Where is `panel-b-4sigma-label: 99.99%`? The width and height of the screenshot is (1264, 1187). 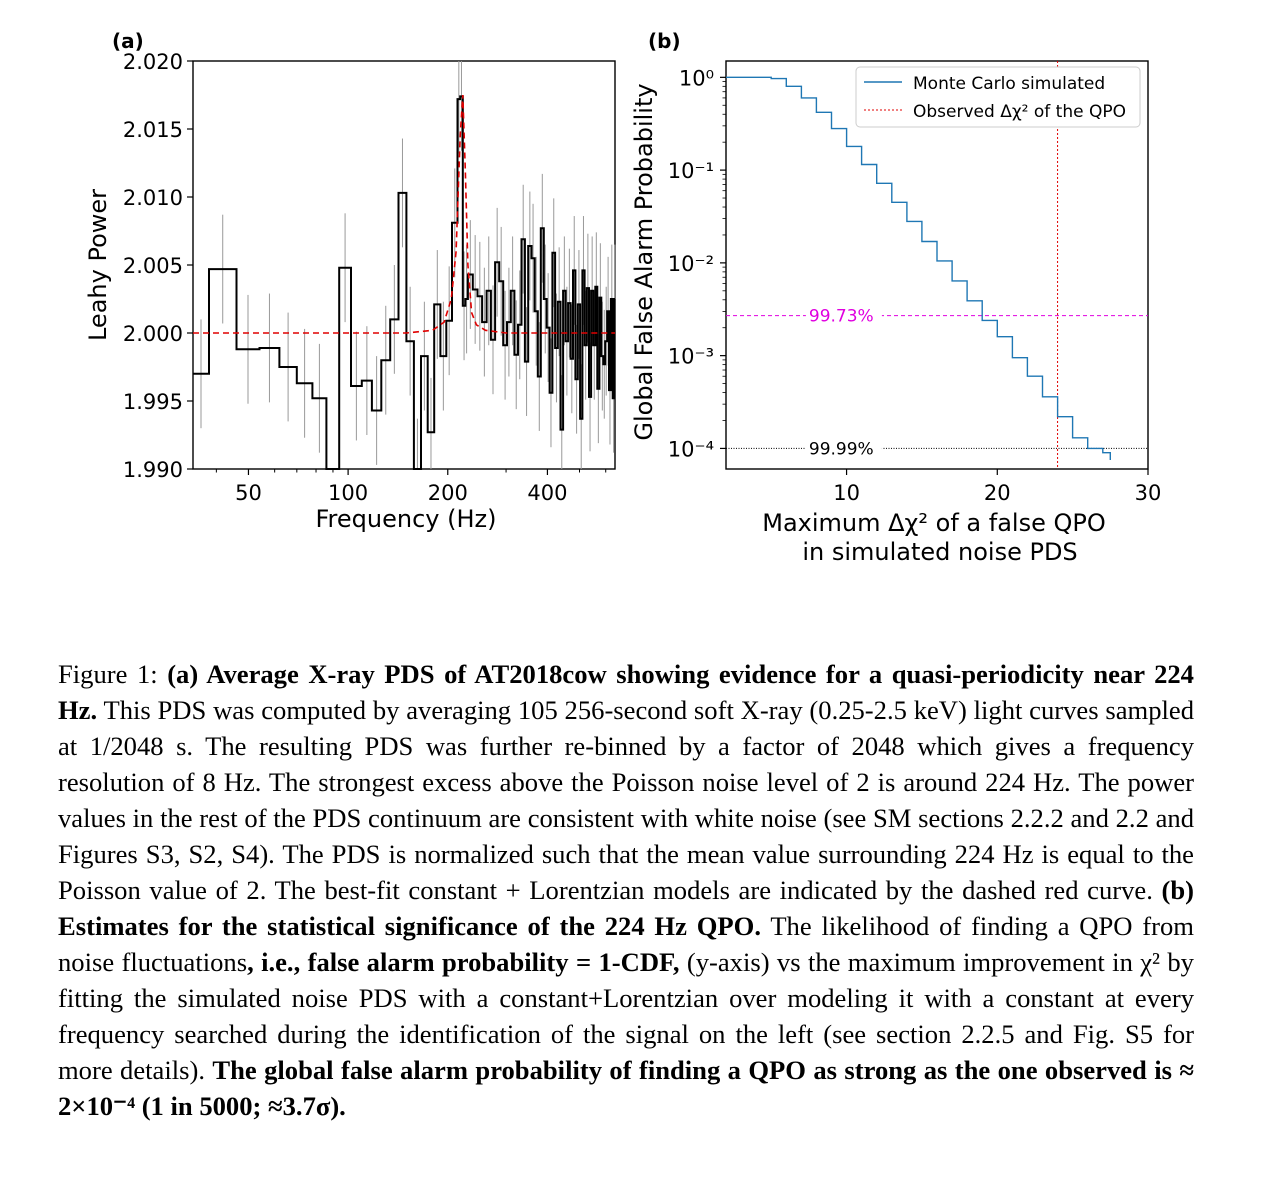 panel-b-4sigma-label: 99.99% is located at coordinates (841, 449).